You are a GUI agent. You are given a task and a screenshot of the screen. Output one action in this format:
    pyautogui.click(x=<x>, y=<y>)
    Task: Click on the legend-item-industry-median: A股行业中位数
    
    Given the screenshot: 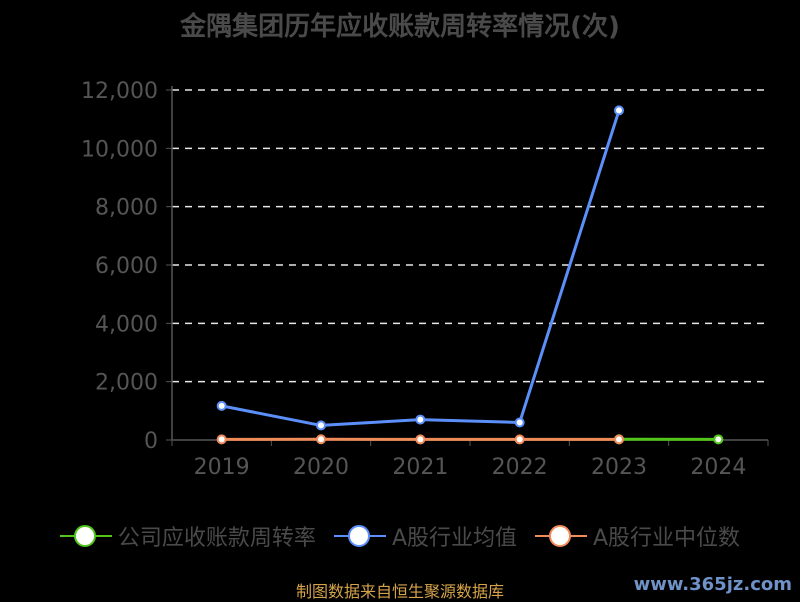 What is the action you would take?
    pyautogui.click(x=637, y=536)
    